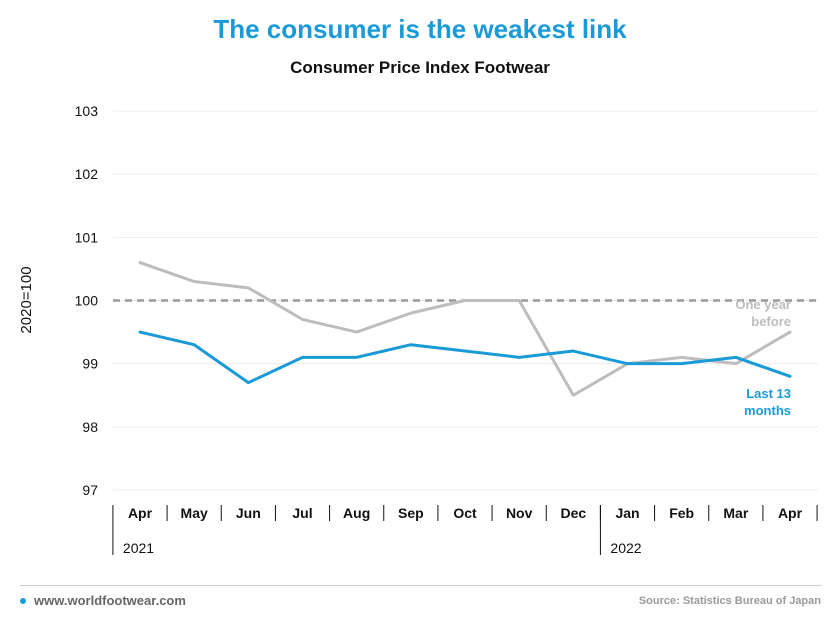 The image size is (840, 624). What do you see at coordinates (194, 513) in the screenshot?
I see `x-tick-label: May` at bounding box center [194, 513].